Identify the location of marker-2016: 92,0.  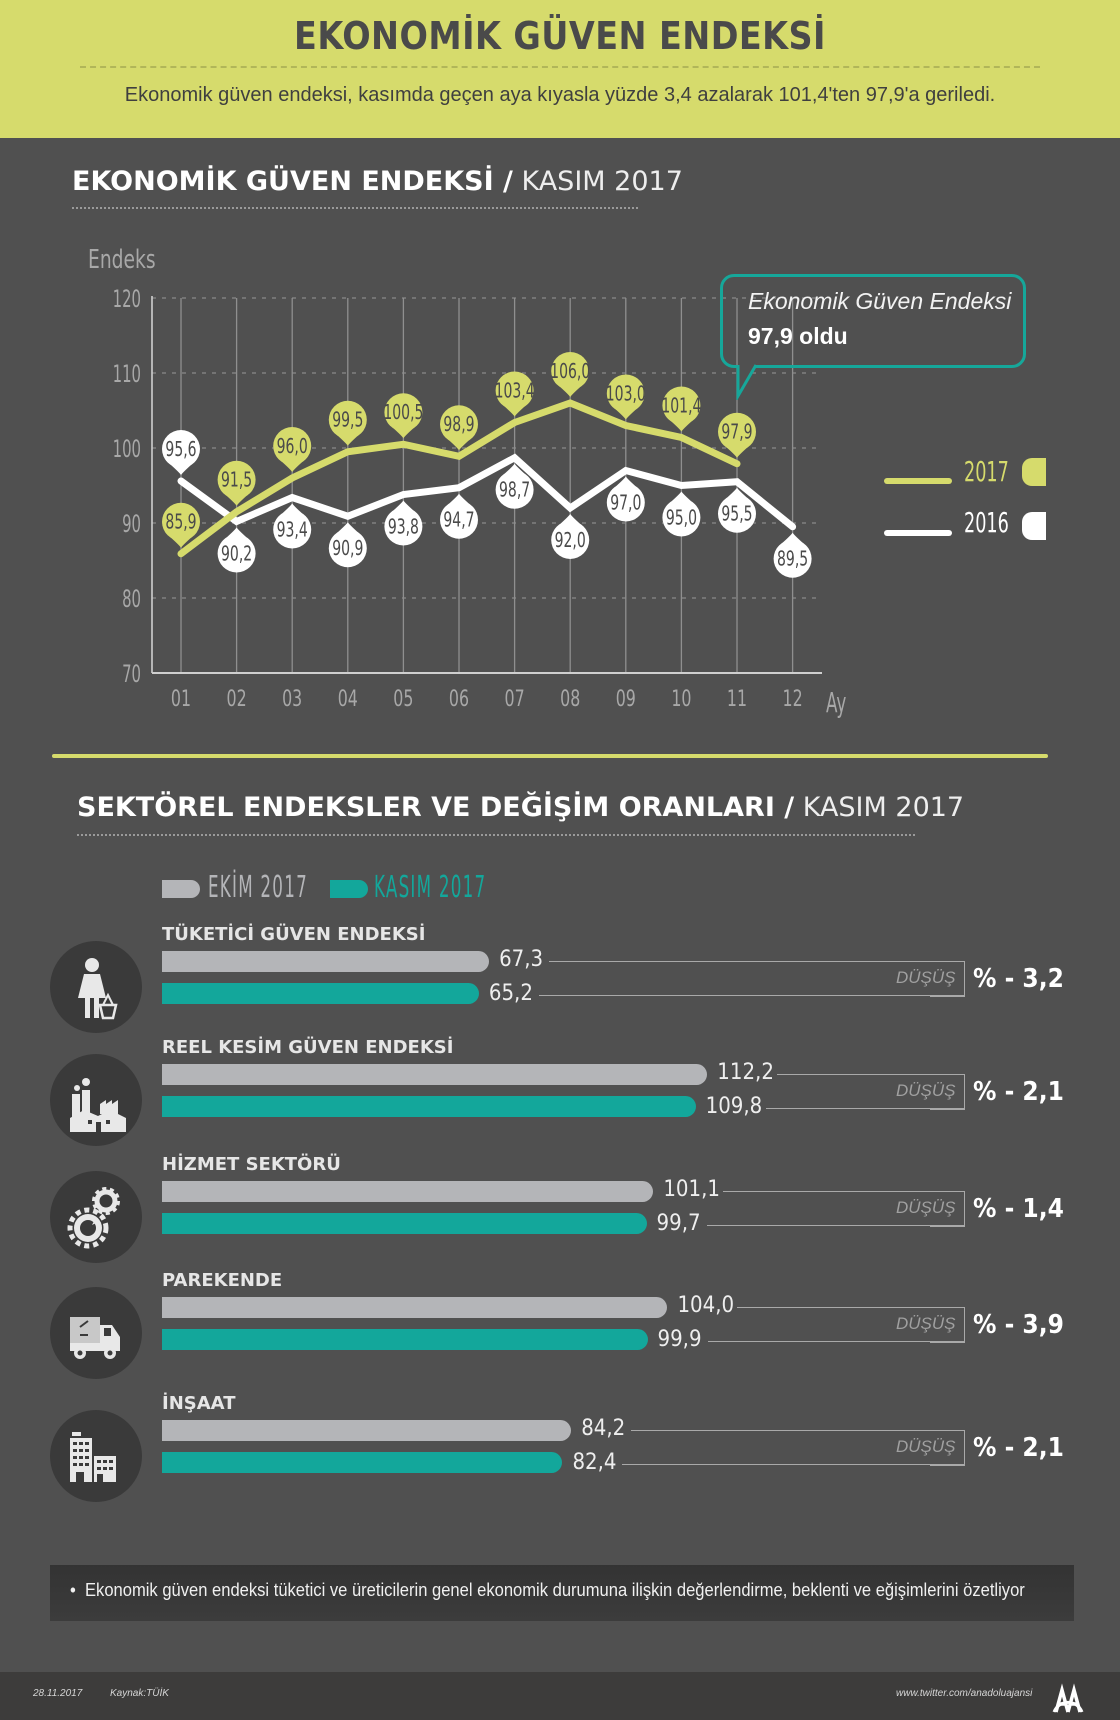
(570, 536).